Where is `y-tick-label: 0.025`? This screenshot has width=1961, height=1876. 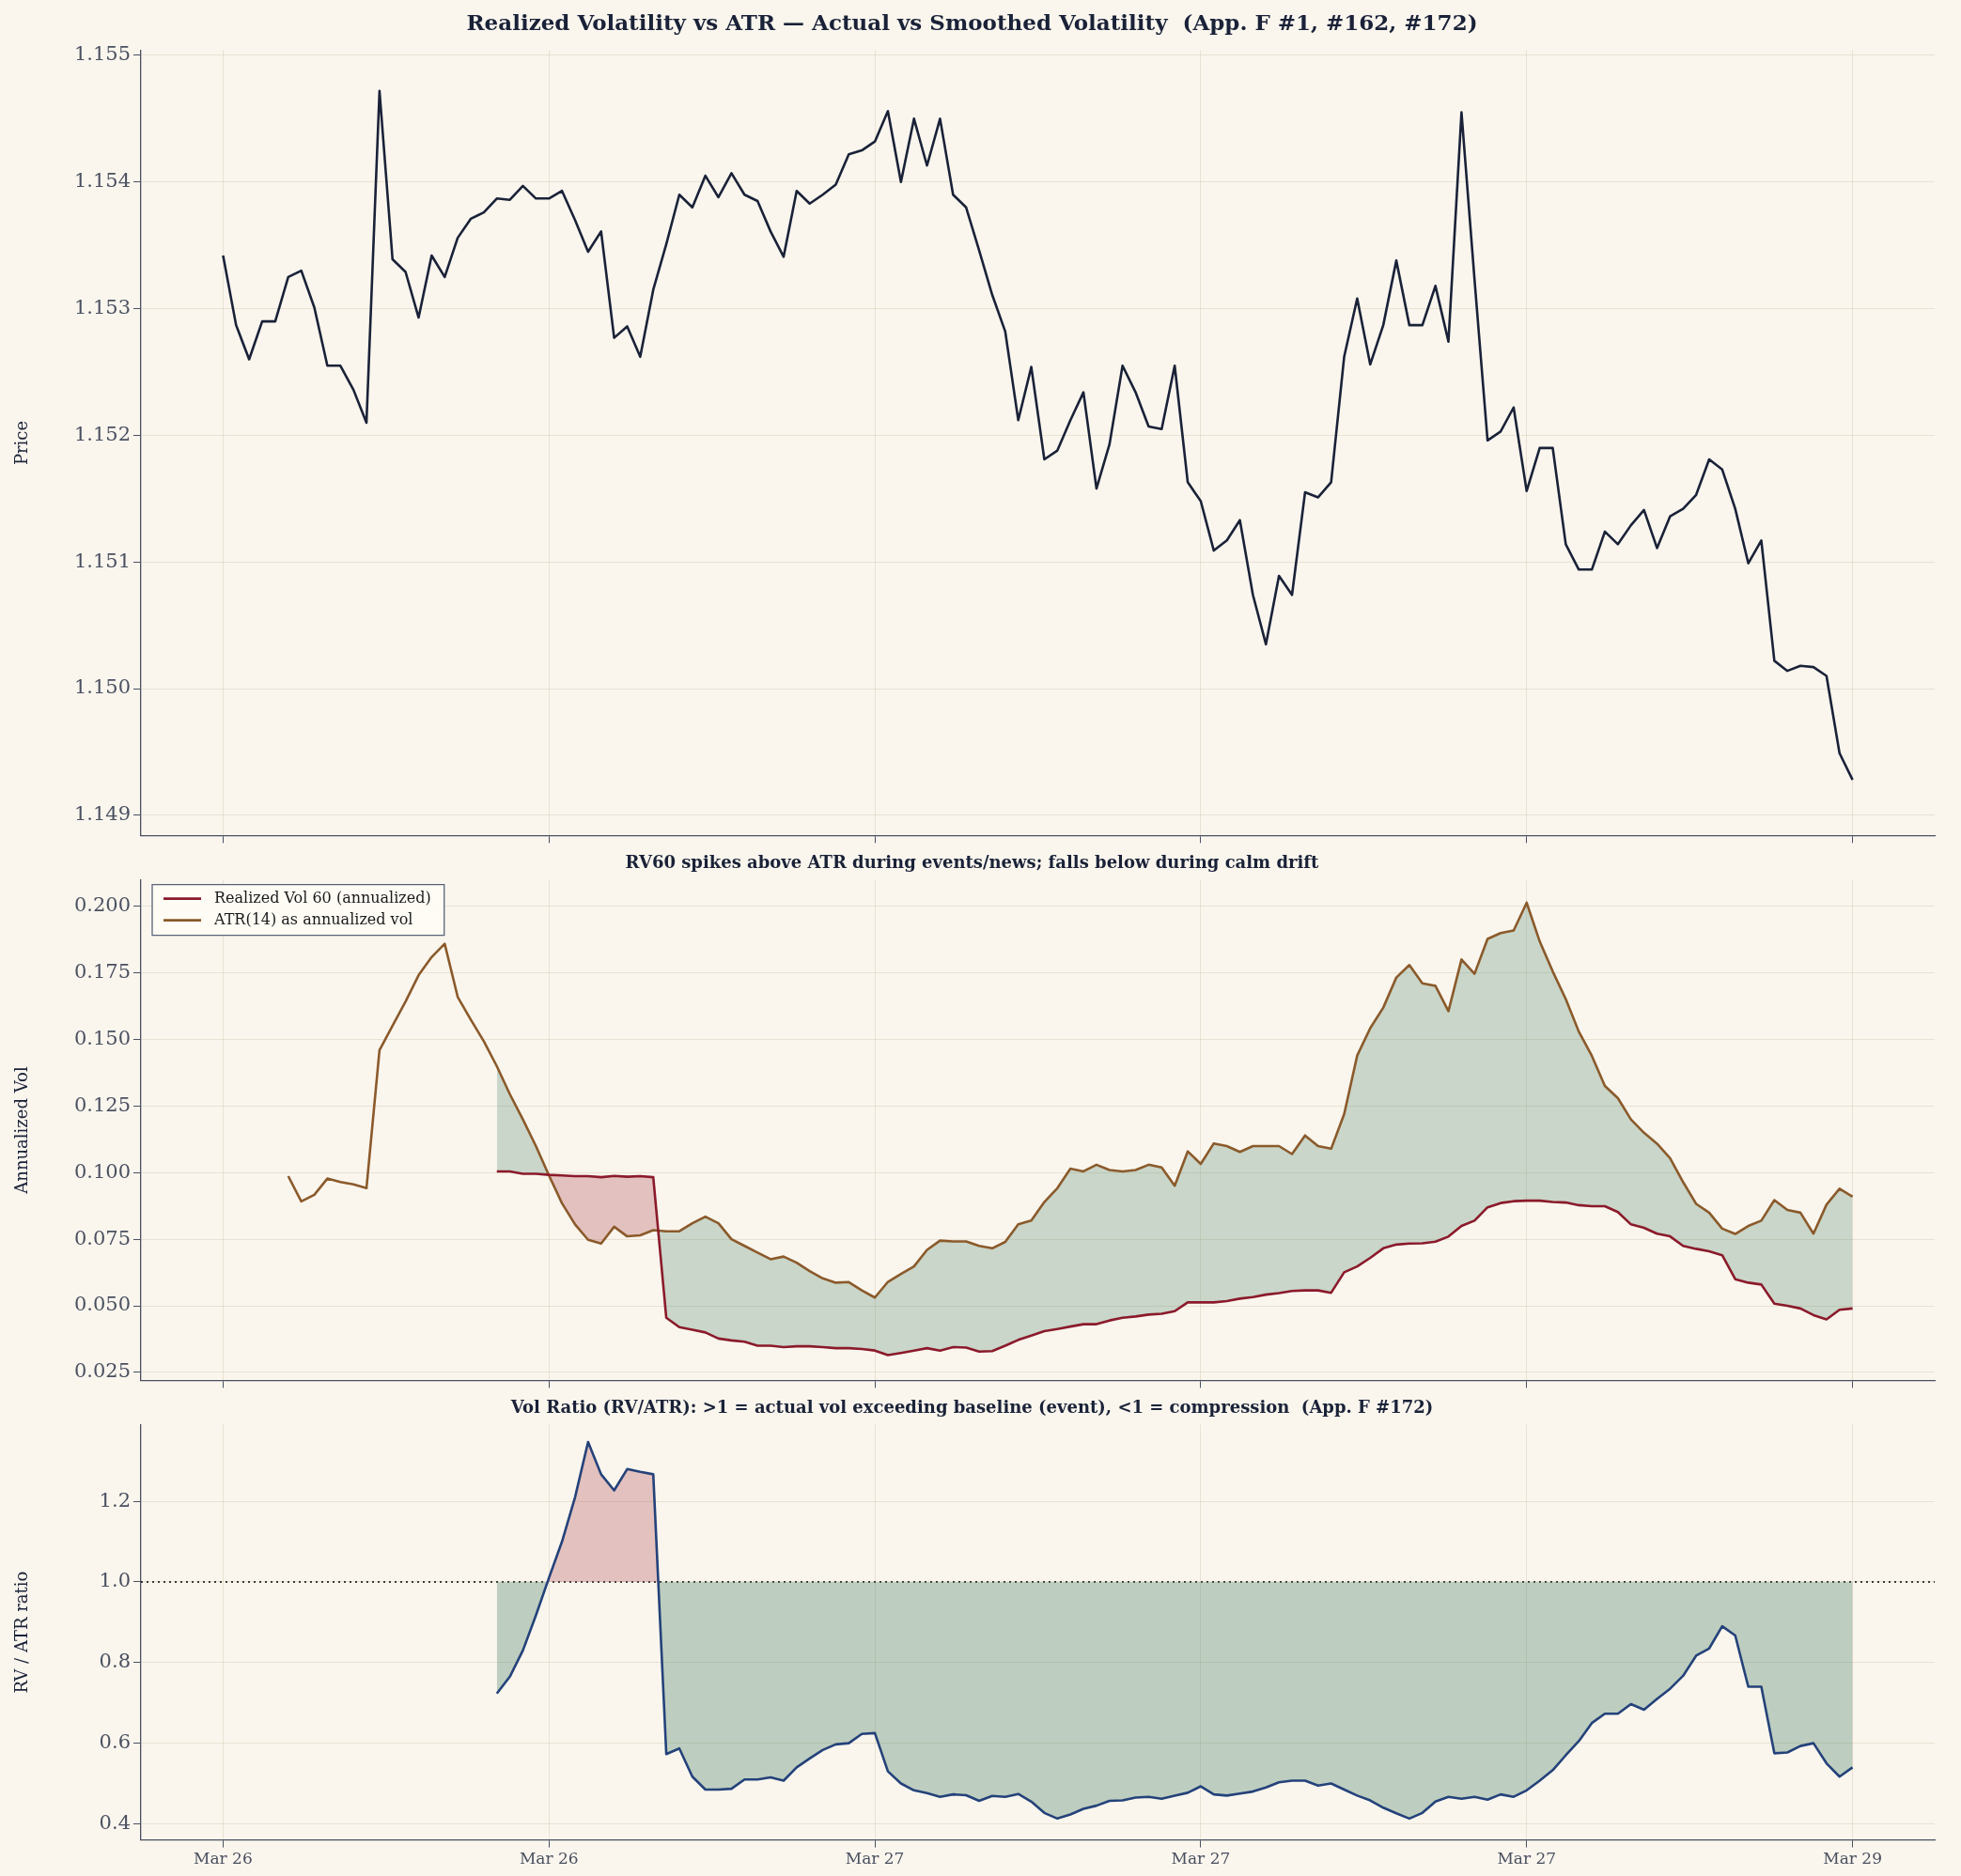
y-tick-label: 0.025 is located at coordinates (102, 1371).